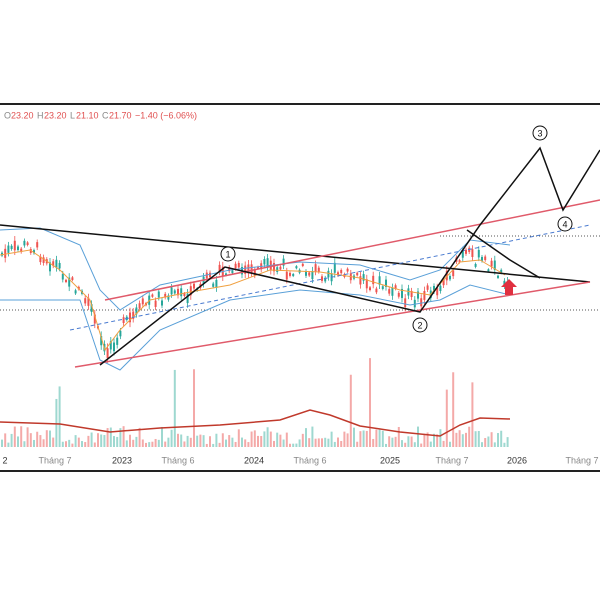 This screenshot has height=605, width=600. I want to click on ohlc-value: 21.70, so click(120, 115).